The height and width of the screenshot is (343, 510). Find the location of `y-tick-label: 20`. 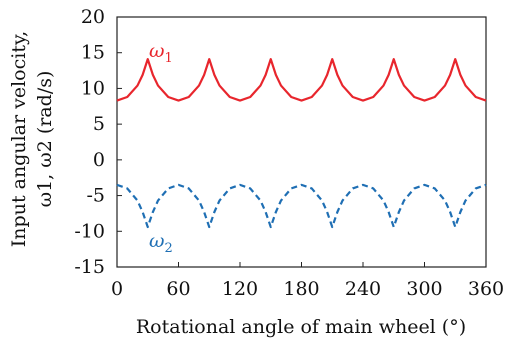

y-tick-label: 20 is located at coordinates (93, 17).